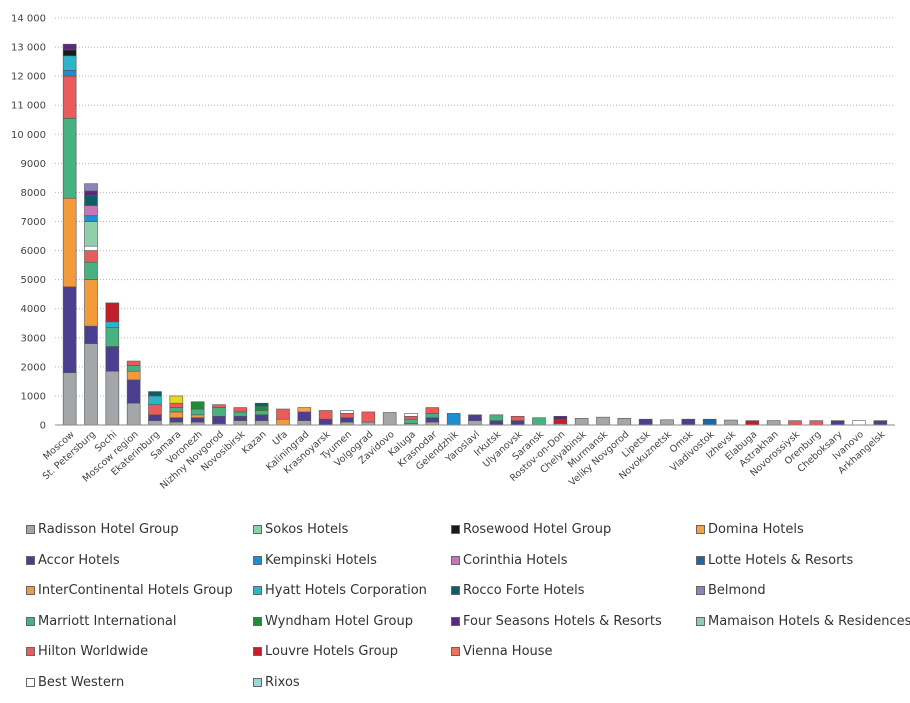 This screenshot has height=703, width=910. What do you see at coordinates (509, 560) in the screenshot?
I see `legend-item: Corinthia Hotels` at bounding box center [509, 560].